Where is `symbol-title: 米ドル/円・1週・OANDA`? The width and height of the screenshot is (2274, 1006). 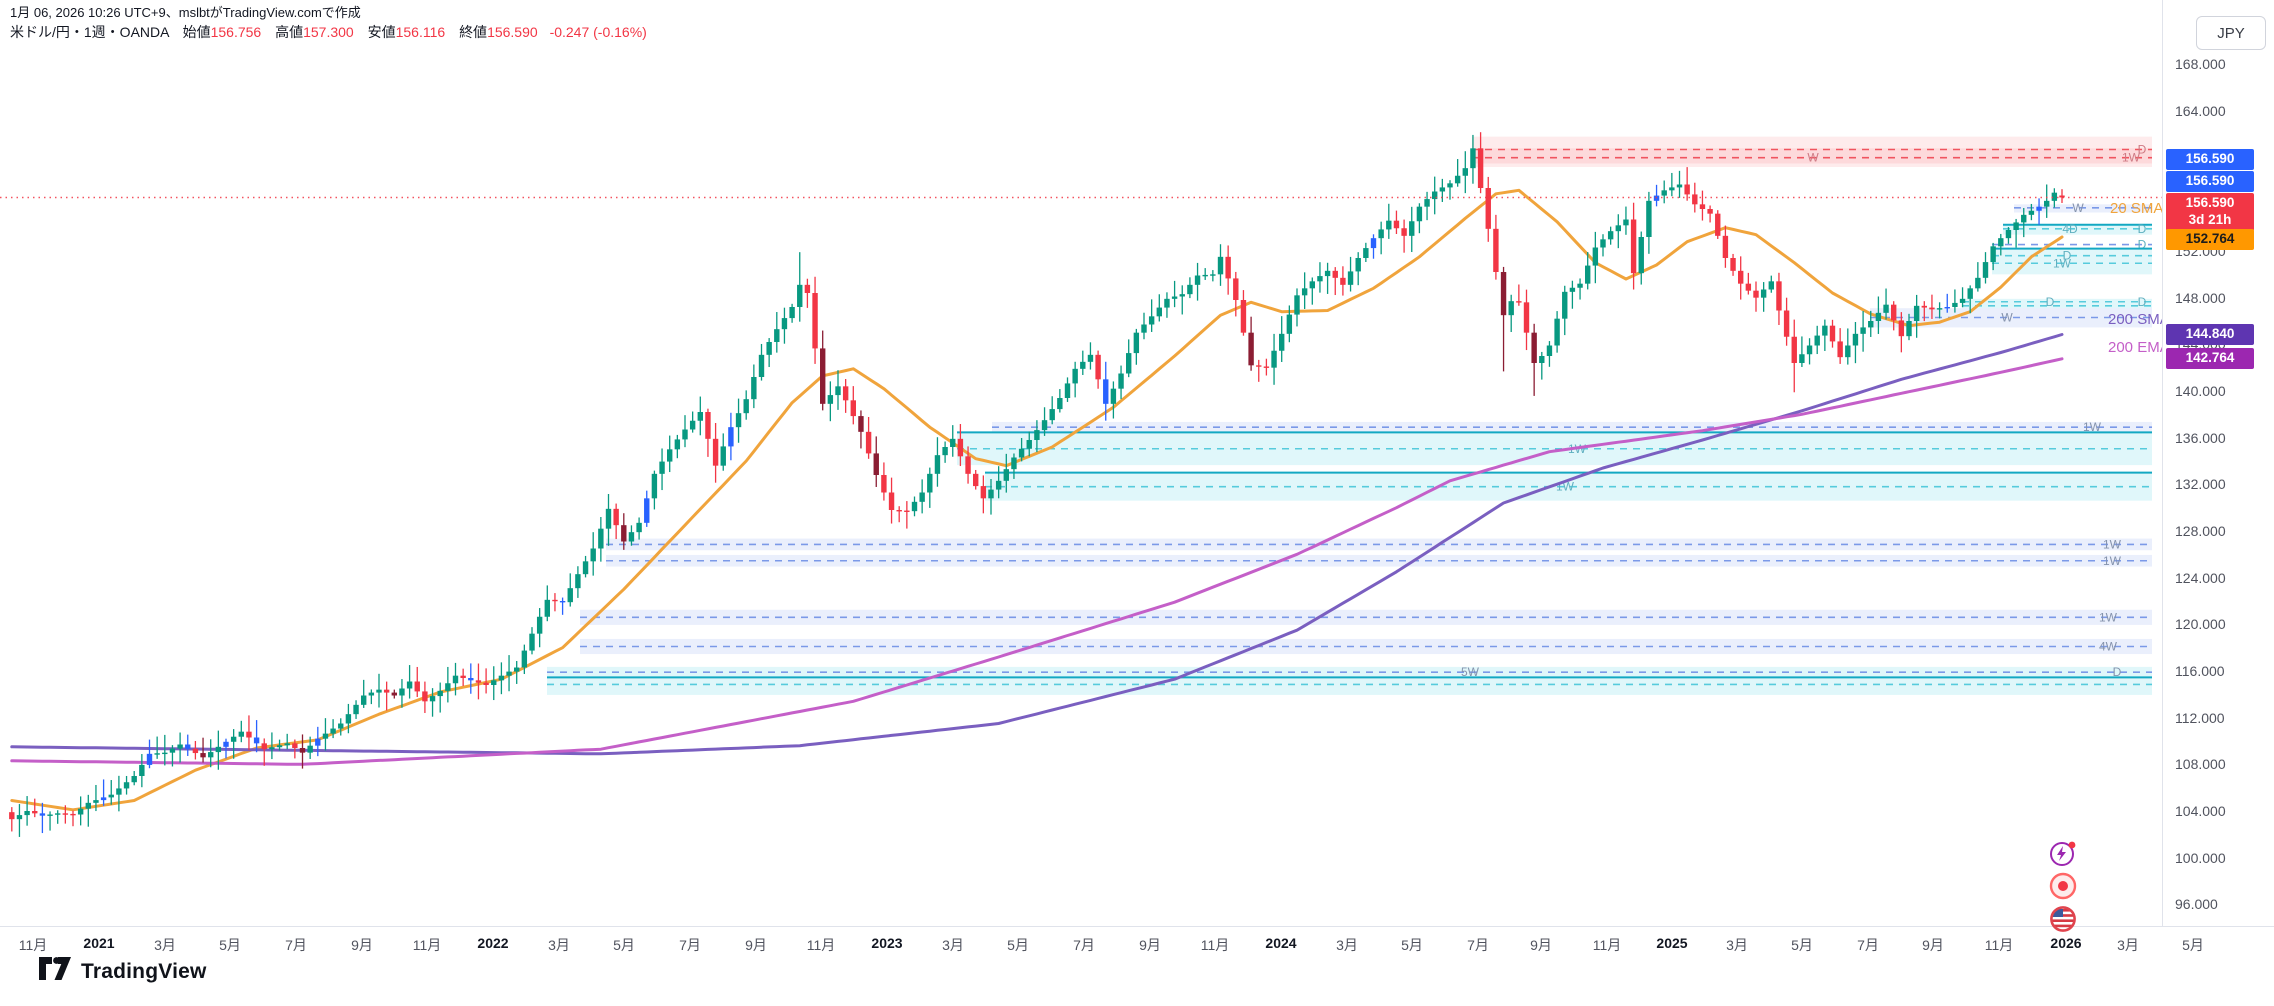 symbol-title: 米ドル/円・1週・OANDA is located at coordinates (89, 32).